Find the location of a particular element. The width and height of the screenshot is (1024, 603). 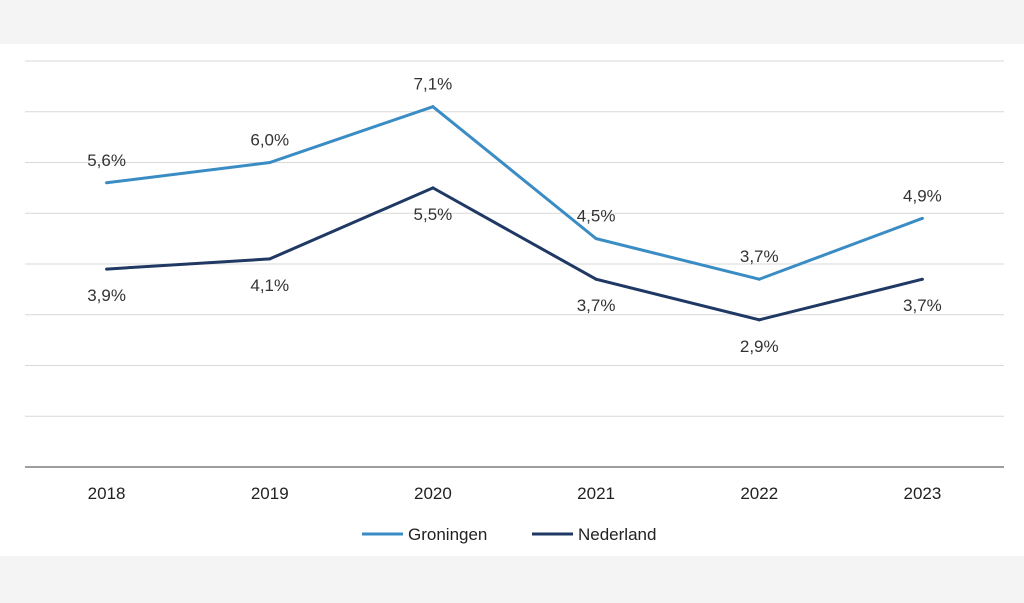

data-point-groningen-2022 is located at coordinates (759, 279).